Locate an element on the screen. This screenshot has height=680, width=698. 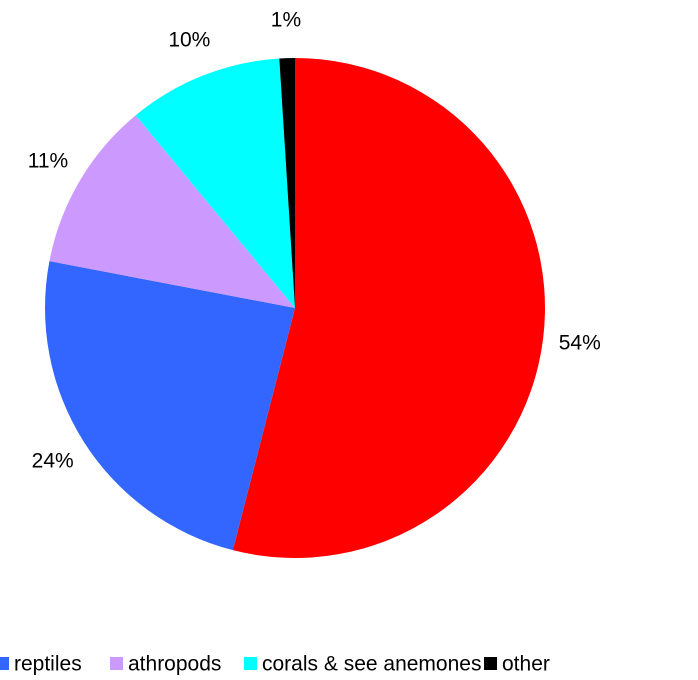
data-label: 10% is located at coordinates (189, 40).